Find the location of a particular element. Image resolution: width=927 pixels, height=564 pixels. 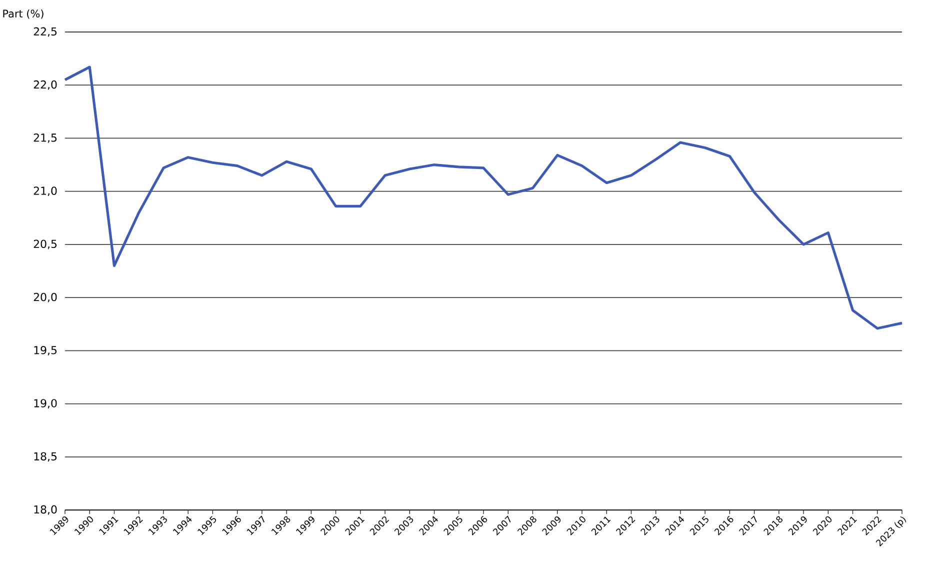

y-tick-label: 20,0 is located at coordinates (45, 297).